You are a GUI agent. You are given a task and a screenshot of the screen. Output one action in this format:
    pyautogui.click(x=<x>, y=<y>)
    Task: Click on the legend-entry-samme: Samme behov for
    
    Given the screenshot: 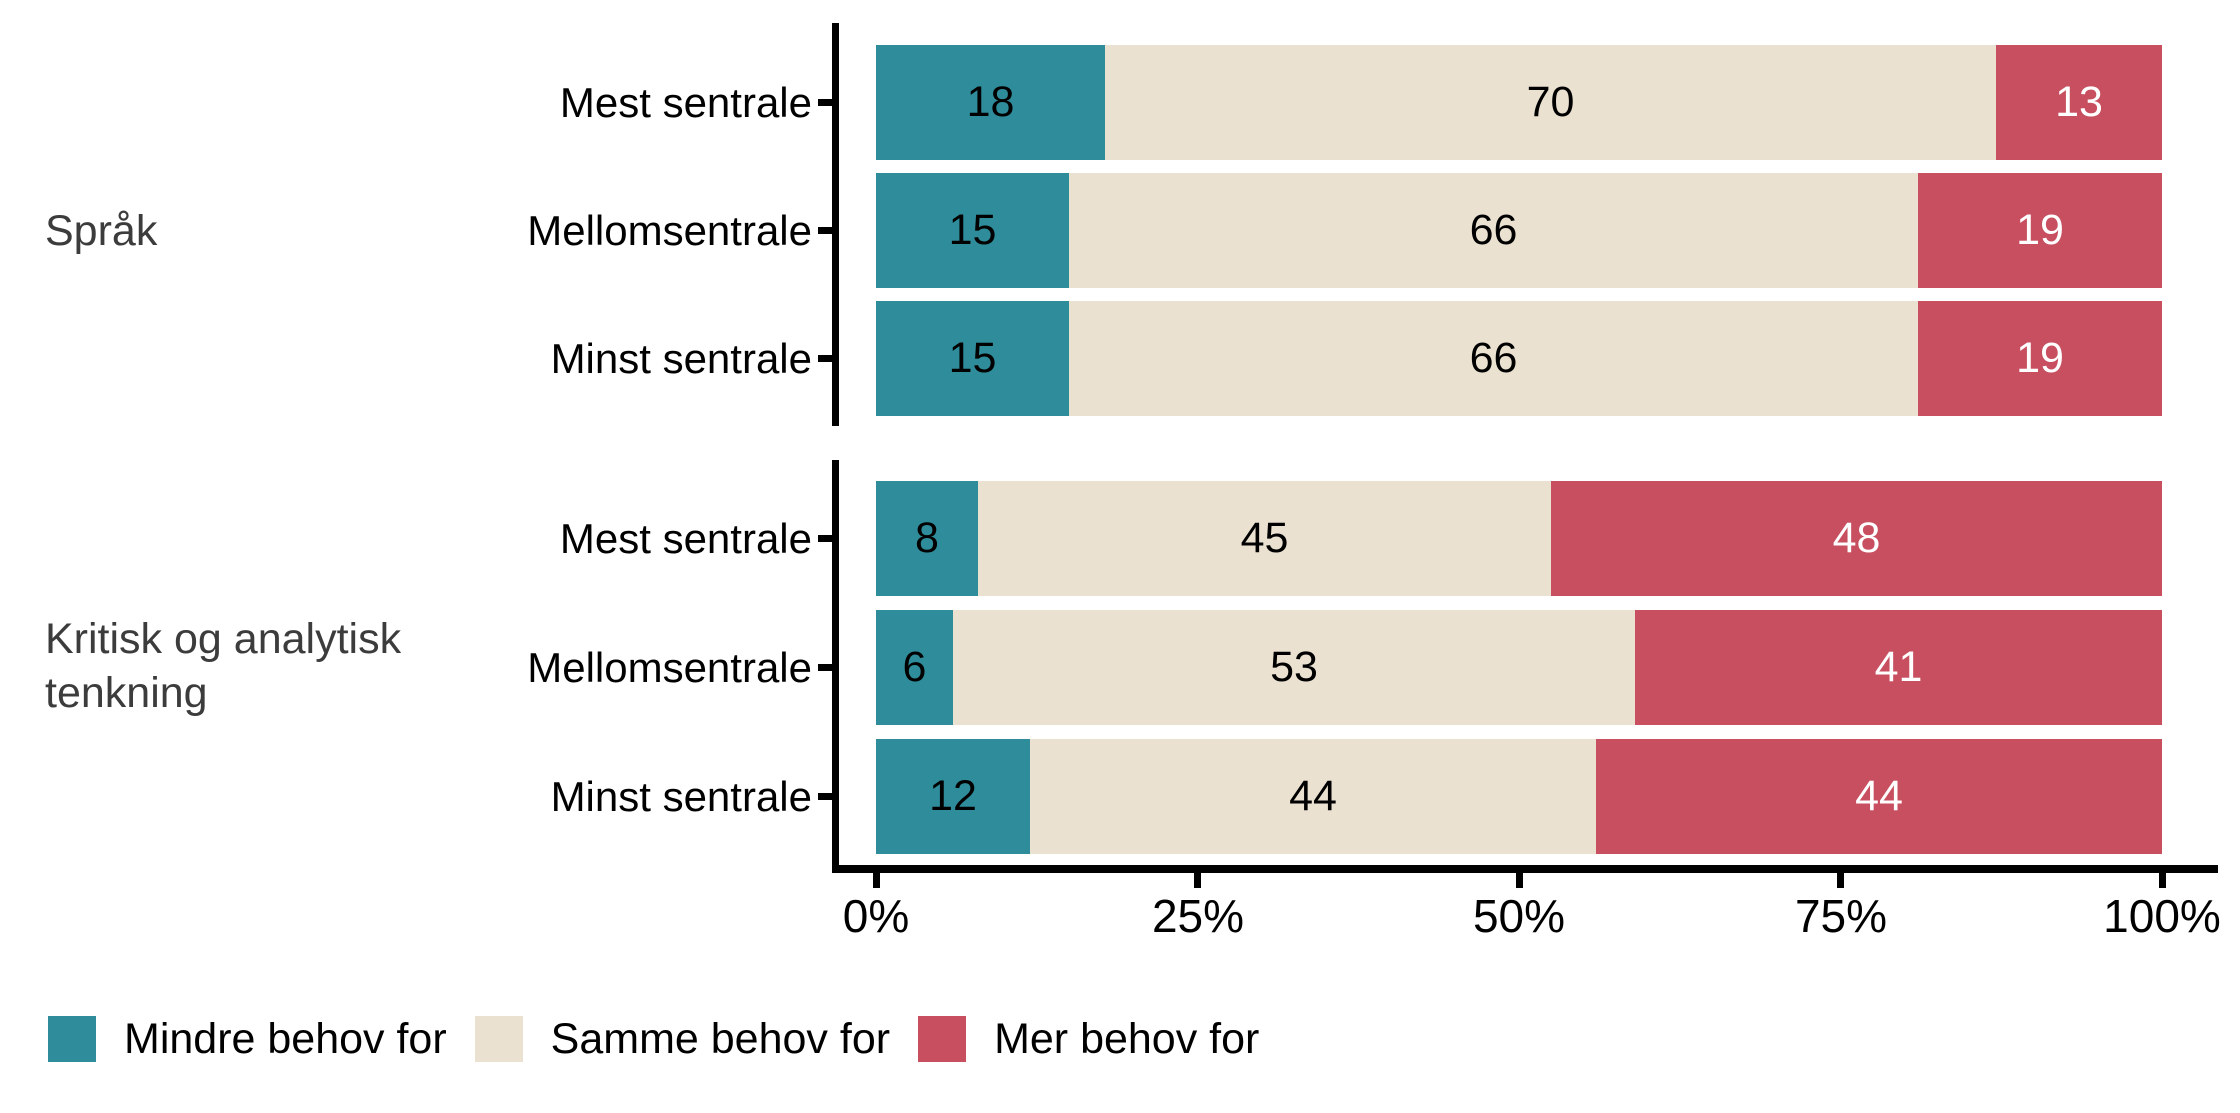 What is the action you would take?
    pyautogui.click(x=682, y=1039)
    